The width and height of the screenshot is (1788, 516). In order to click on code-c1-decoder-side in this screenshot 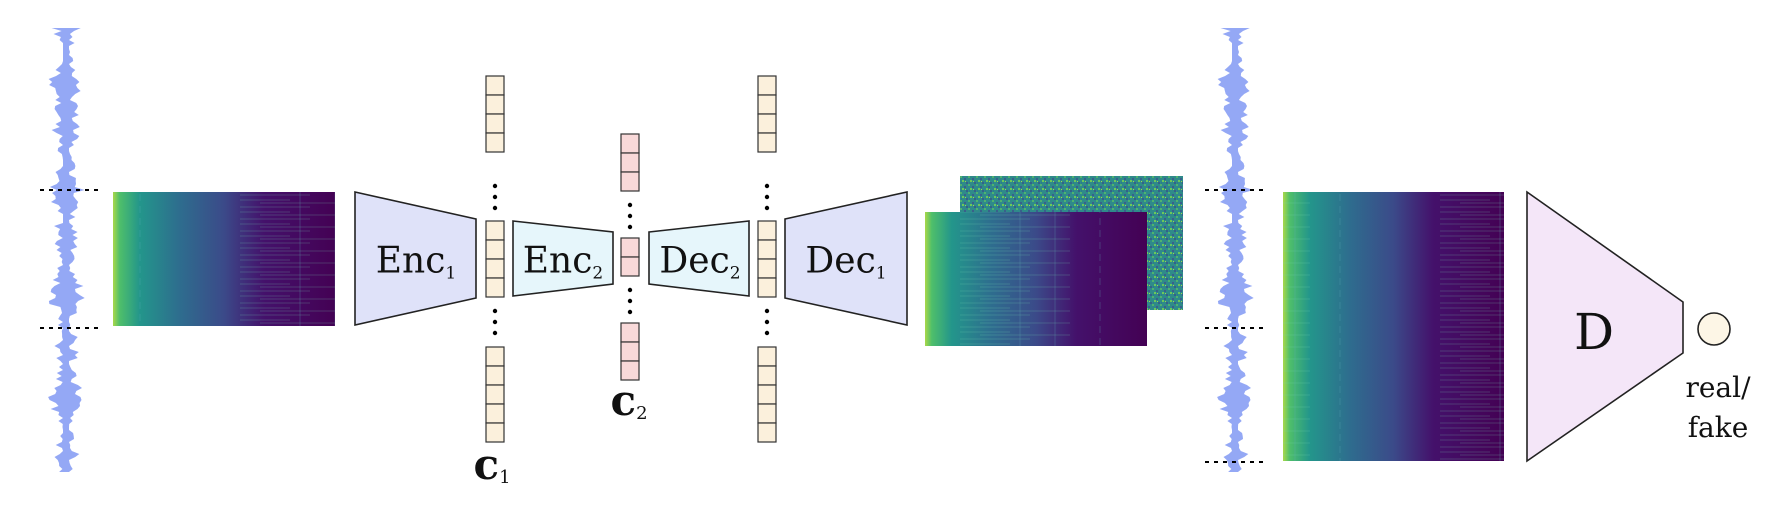, I will do `click(767, 259)`.